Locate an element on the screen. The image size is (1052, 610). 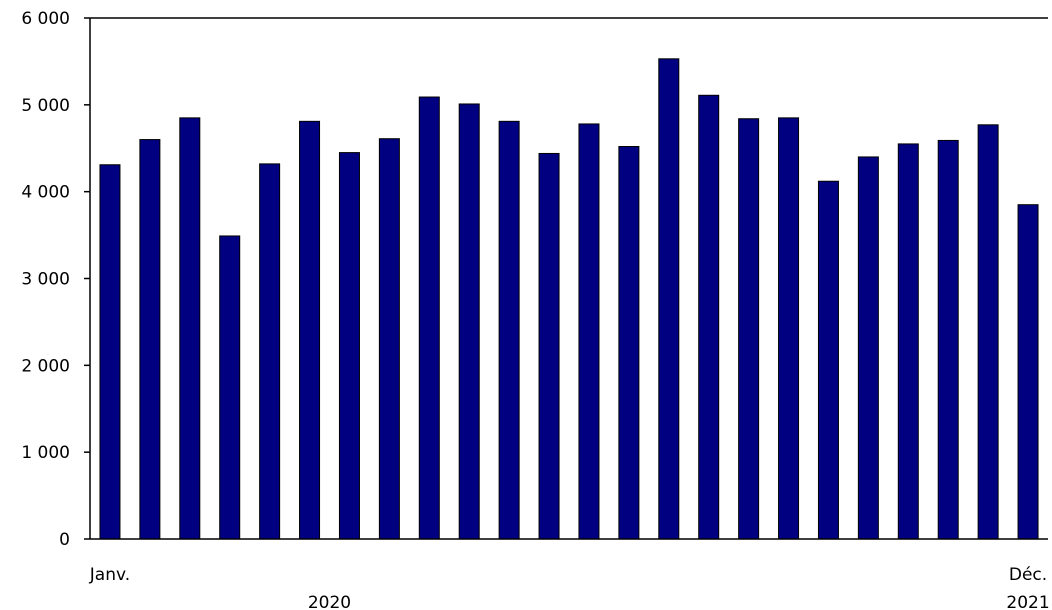
x-year-label-last: 2021 is located at coordinates (1027, 601).